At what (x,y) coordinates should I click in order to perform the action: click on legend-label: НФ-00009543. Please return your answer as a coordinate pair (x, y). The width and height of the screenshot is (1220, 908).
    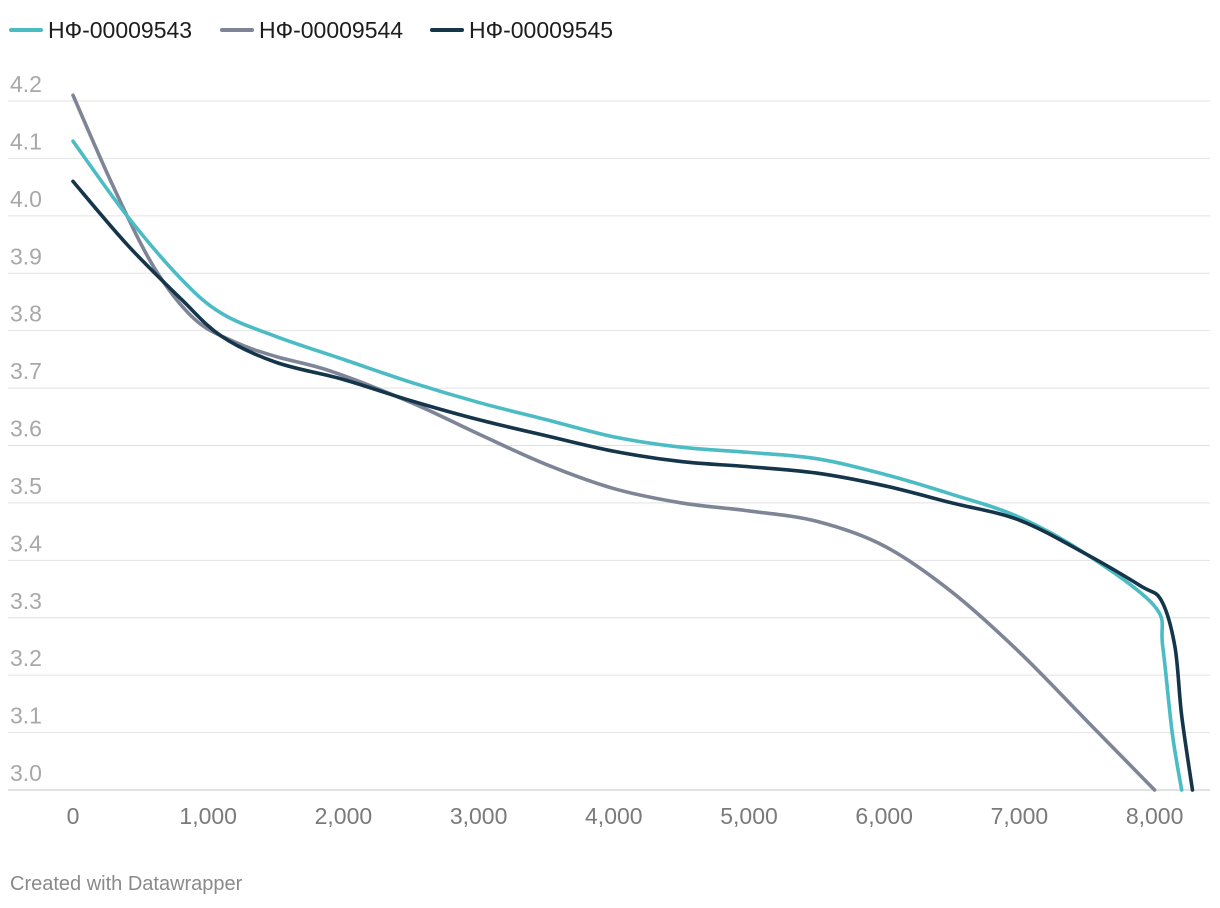
    Looking at the image, I should click on (120, 30).